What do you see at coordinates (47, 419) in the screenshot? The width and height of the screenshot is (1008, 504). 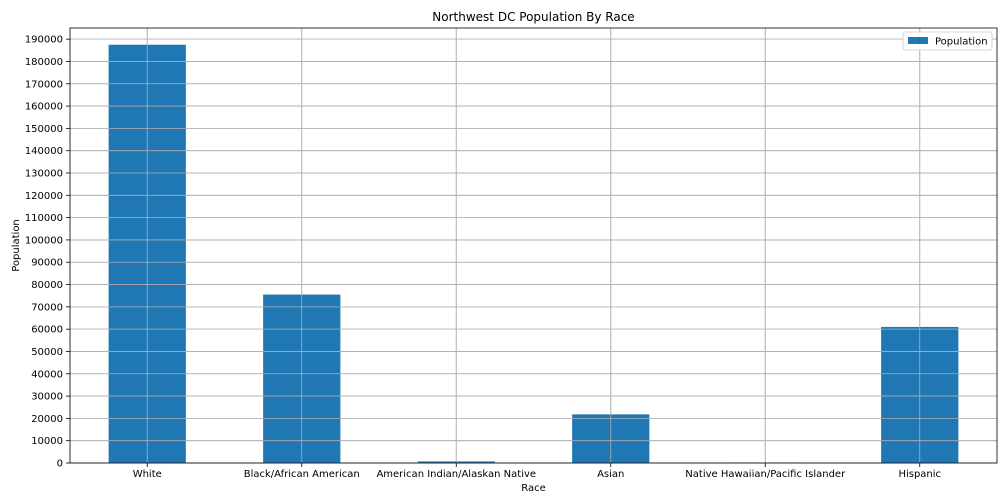 I see `y-tick-label: 20000` at bounding box center [47, 419].